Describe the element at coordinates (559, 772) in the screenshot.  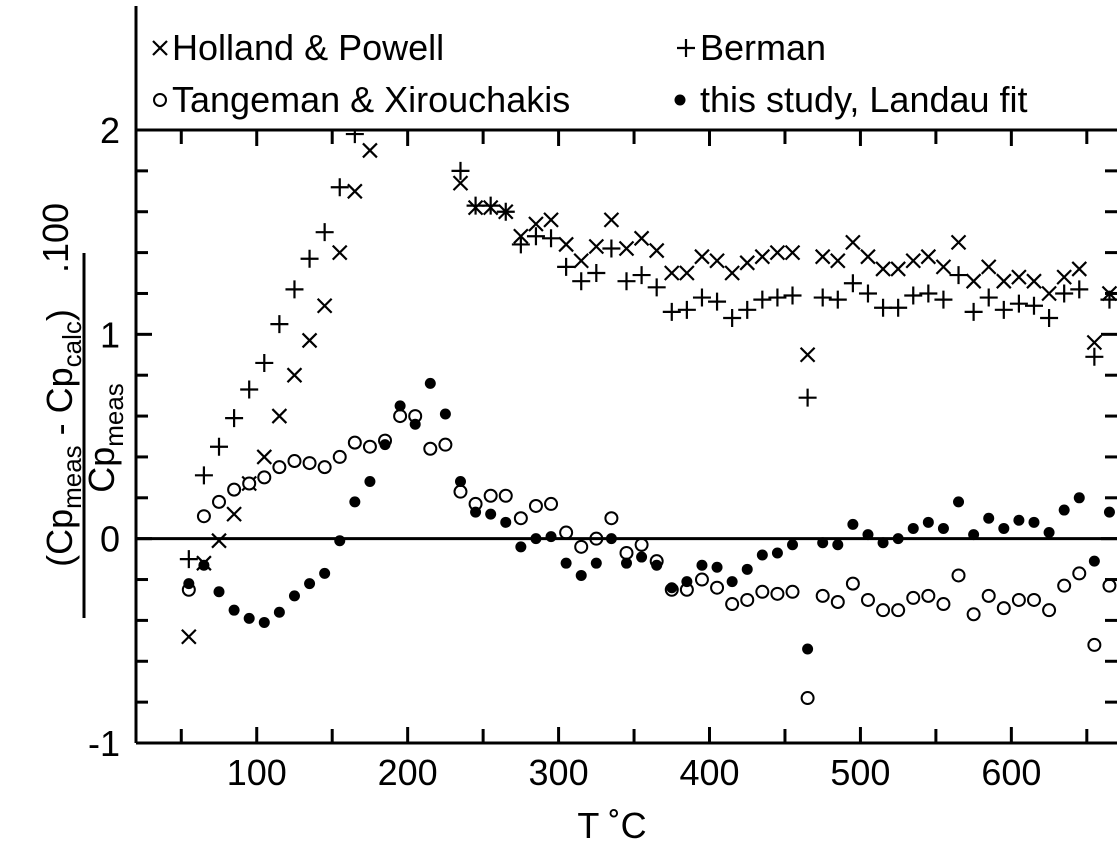
I see `x-tick-label: 300` at that location.